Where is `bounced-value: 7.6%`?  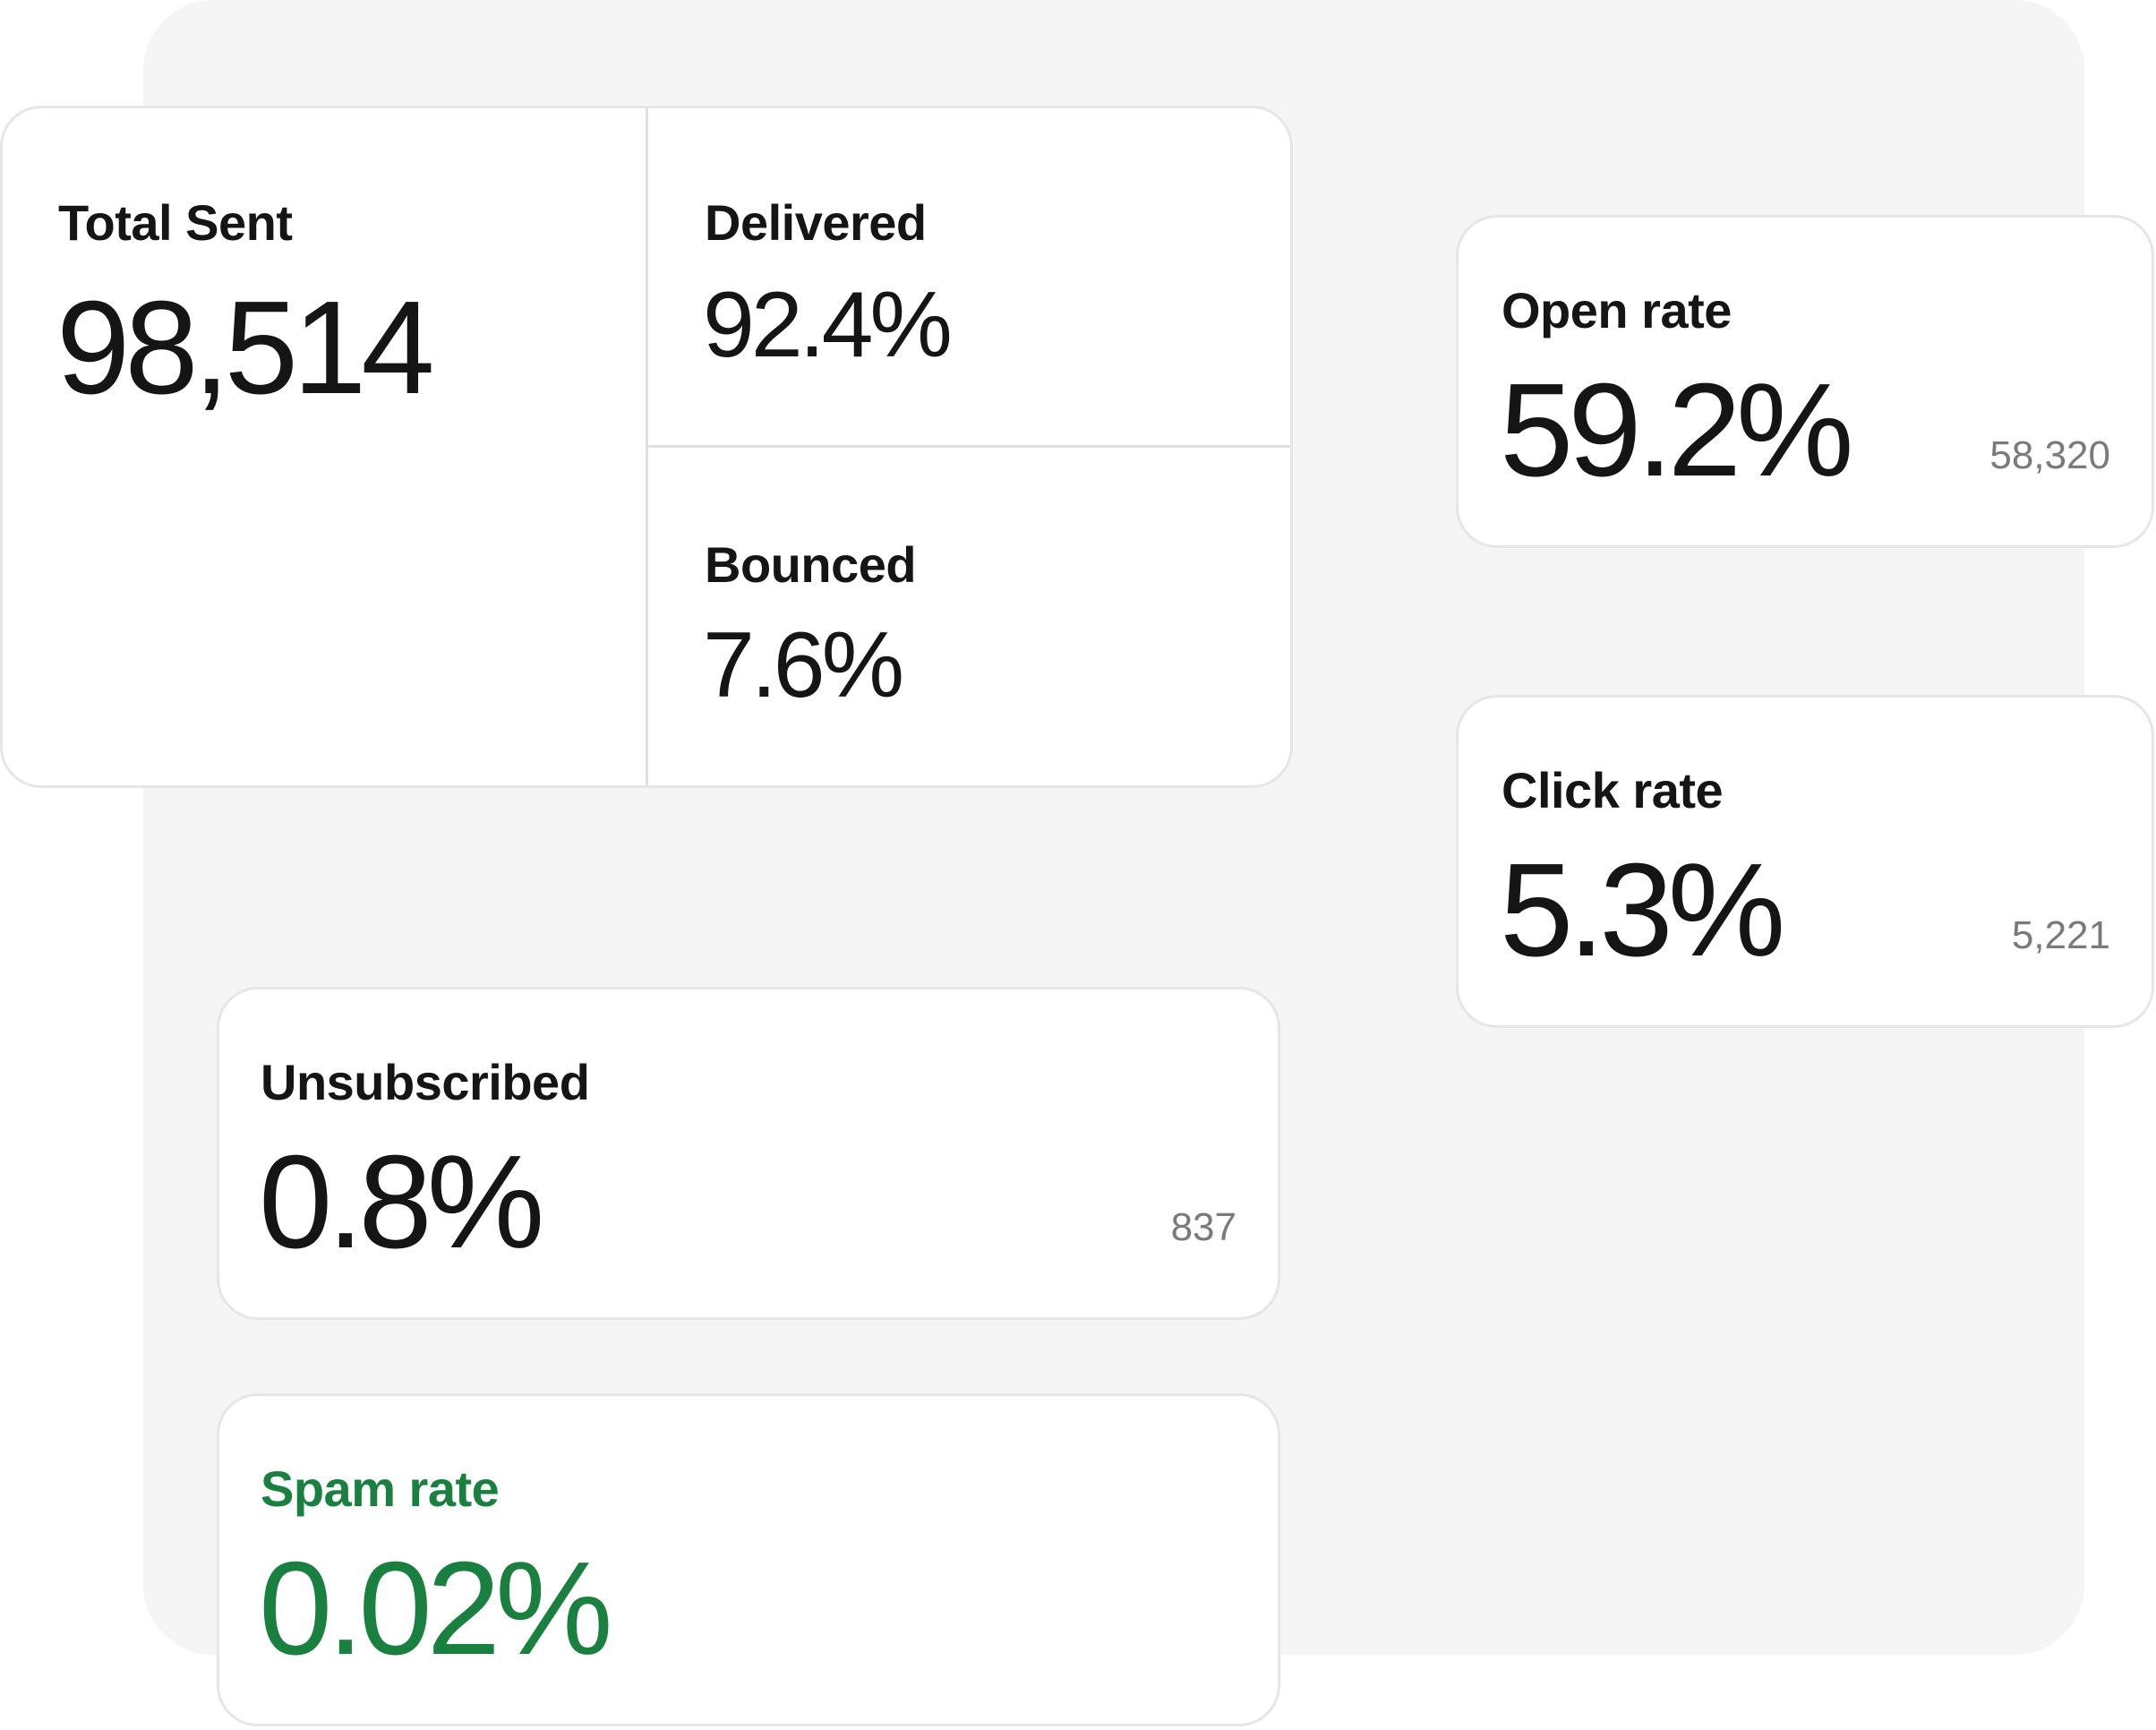 bounced-value: 7.6% is located at coordinates (803, 665).